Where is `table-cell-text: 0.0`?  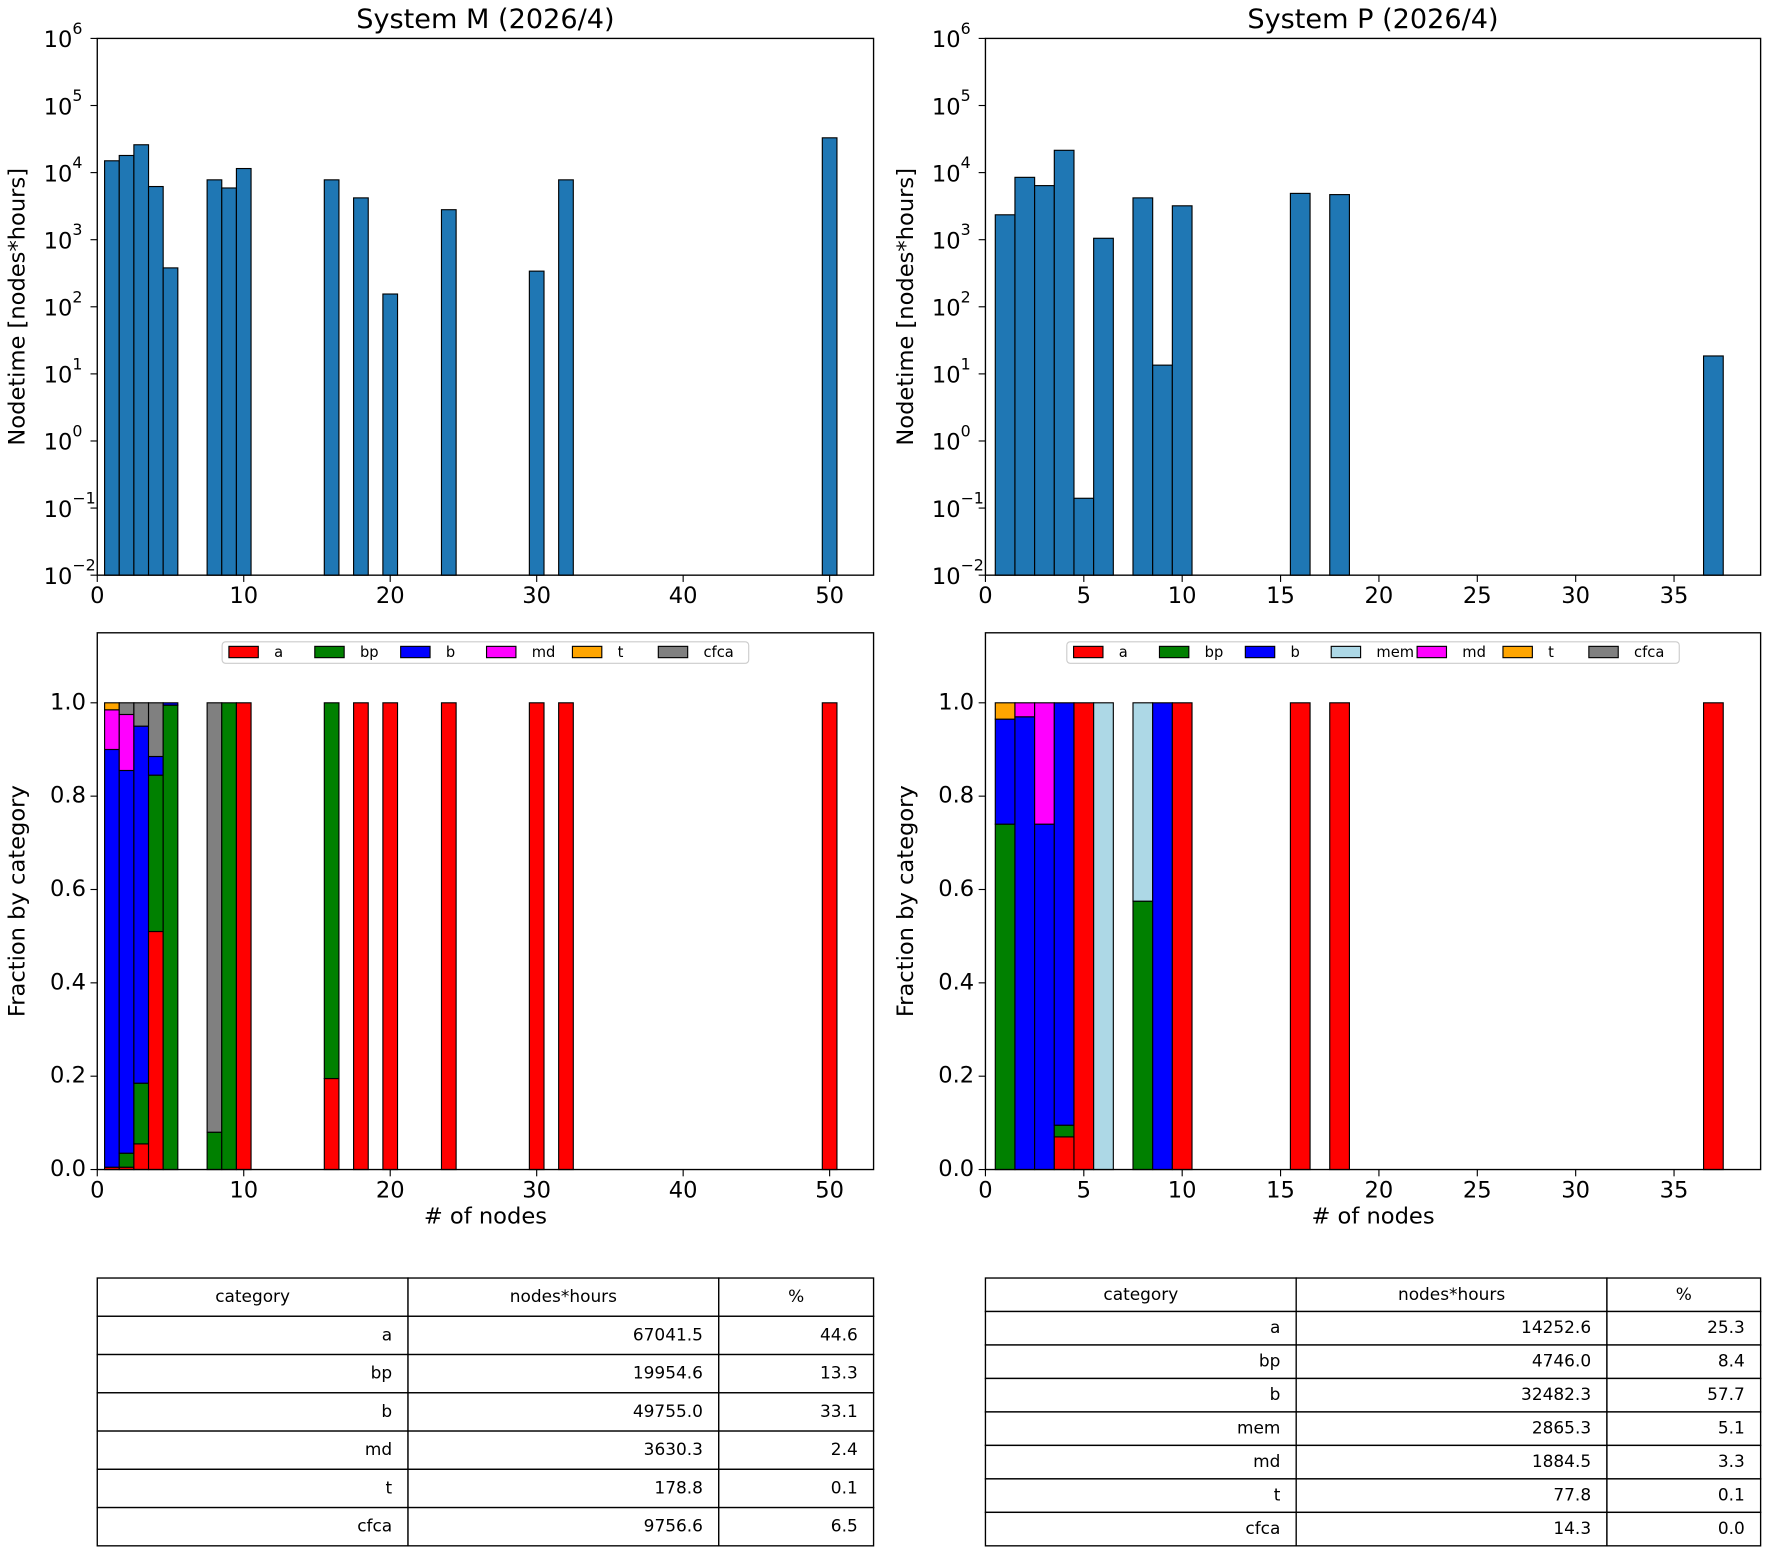 table-cell-text: 0.0 is located at coordinates (1731, 1528).